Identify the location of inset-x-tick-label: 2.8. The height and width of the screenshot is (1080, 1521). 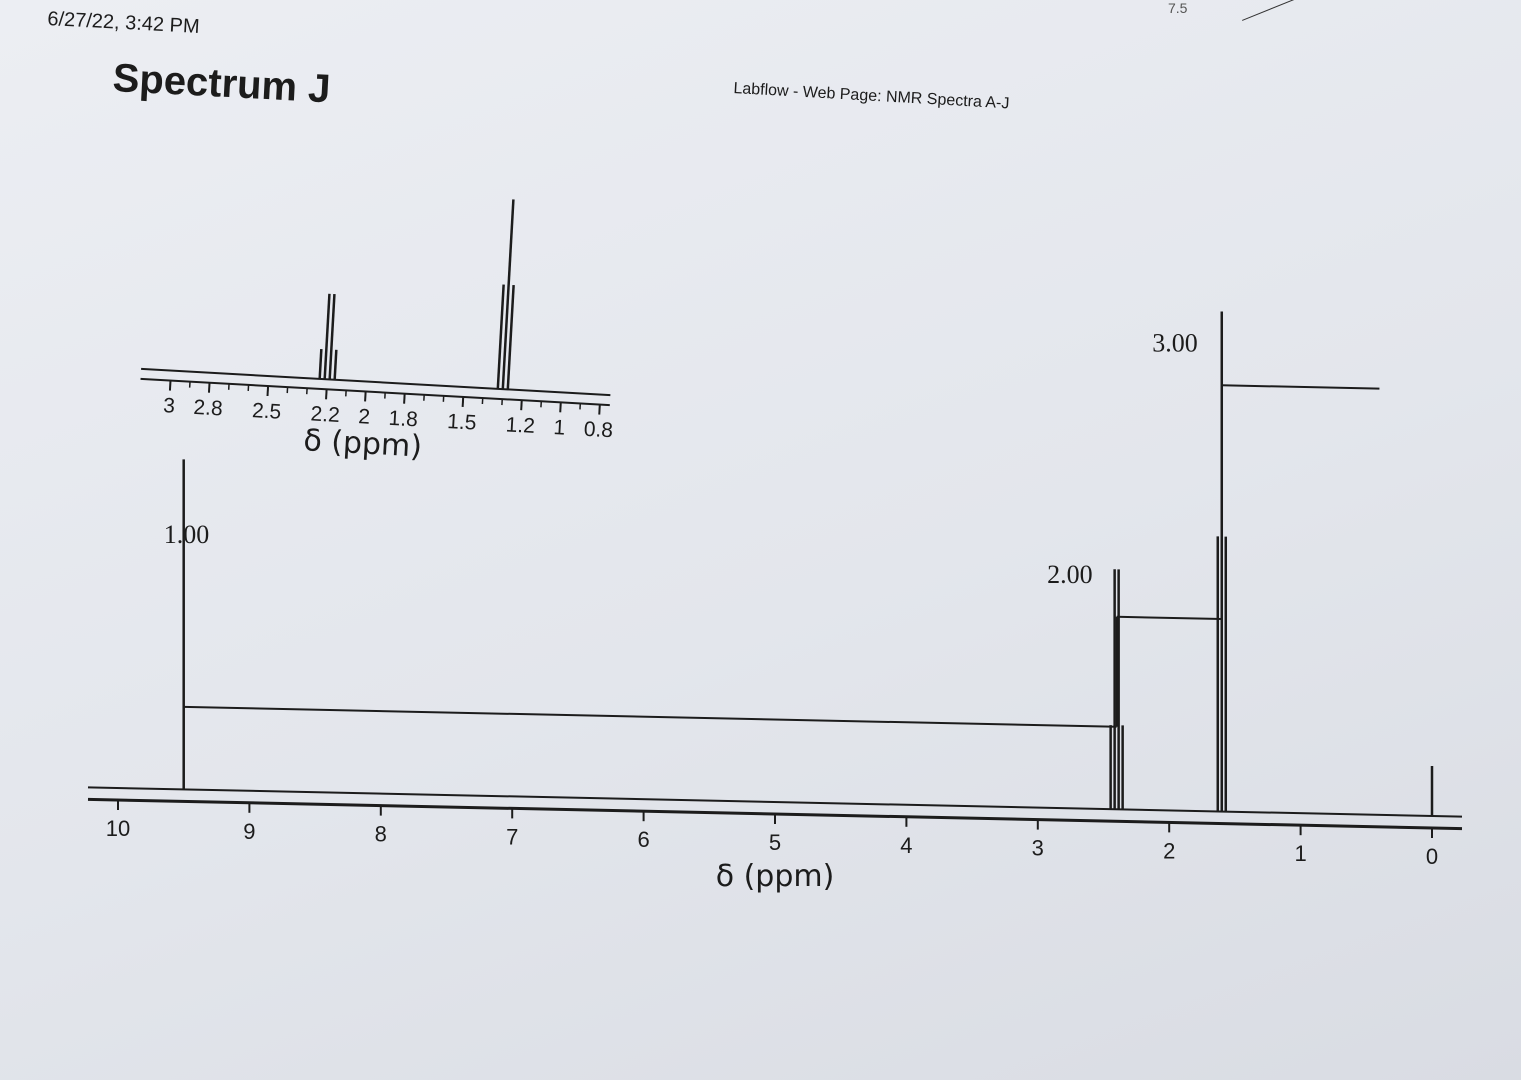
(208, 408).